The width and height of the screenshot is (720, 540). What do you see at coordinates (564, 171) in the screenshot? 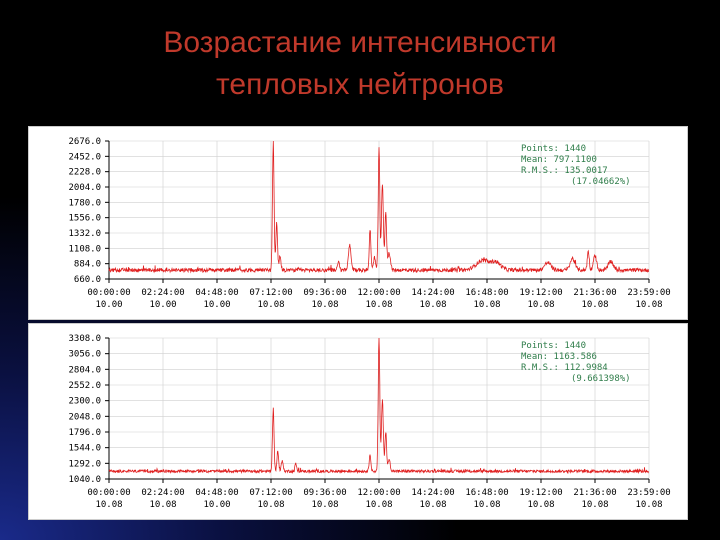
I see `stats-rms: R.M.S.: 135.0017` at bounding box center [564, 171].